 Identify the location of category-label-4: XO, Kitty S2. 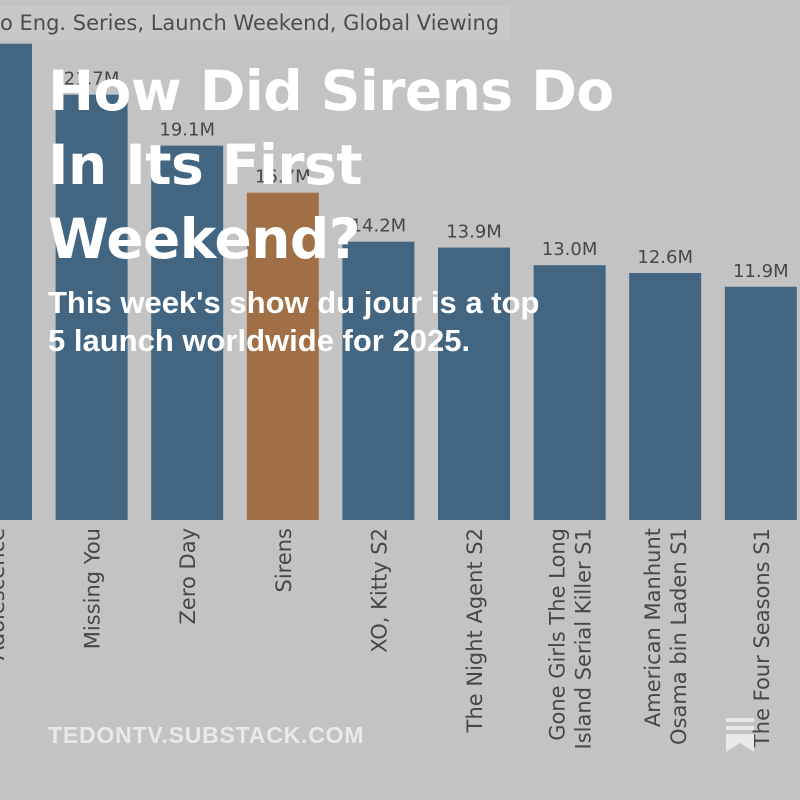
(379, 590).